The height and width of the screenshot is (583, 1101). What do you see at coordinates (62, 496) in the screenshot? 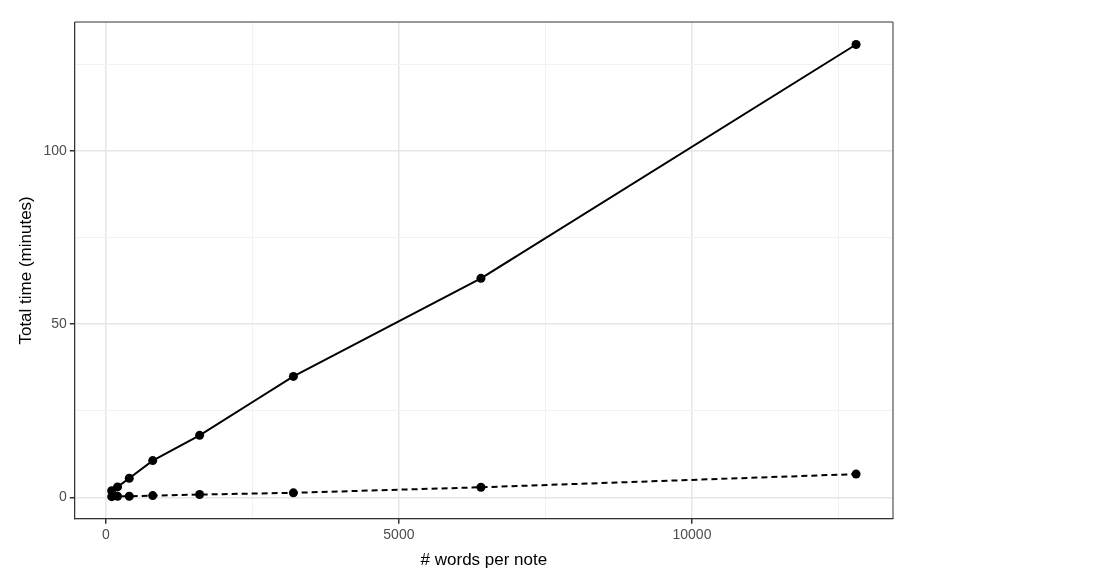
I see `y-tick-label: 0` at bounding box center [62, 496].